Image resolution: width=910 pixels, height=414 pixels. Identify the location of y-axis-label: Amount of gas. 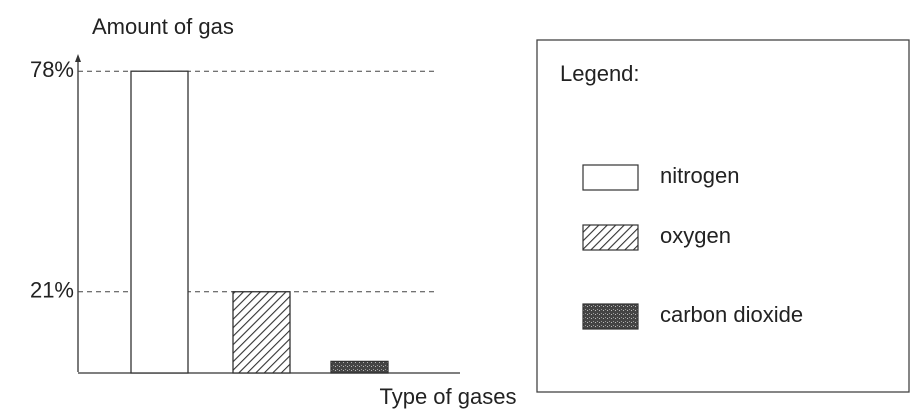
(163, 26).